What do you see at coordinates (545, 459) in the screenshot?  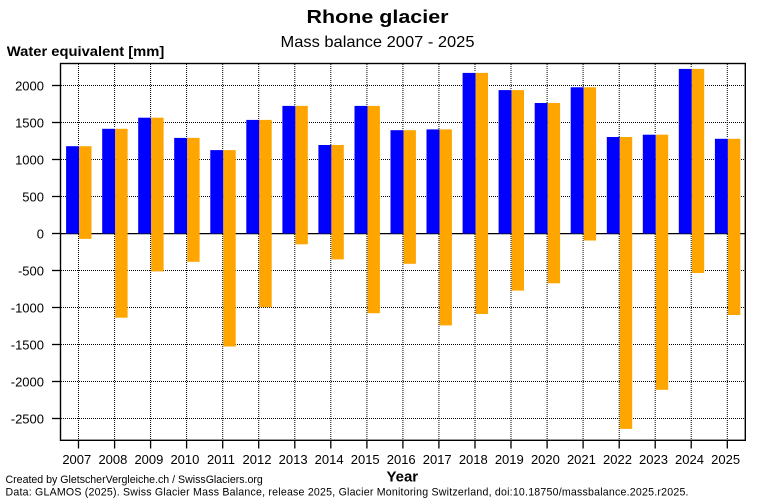 I see `svg-text: 2020` at bounding box center [545, 459].